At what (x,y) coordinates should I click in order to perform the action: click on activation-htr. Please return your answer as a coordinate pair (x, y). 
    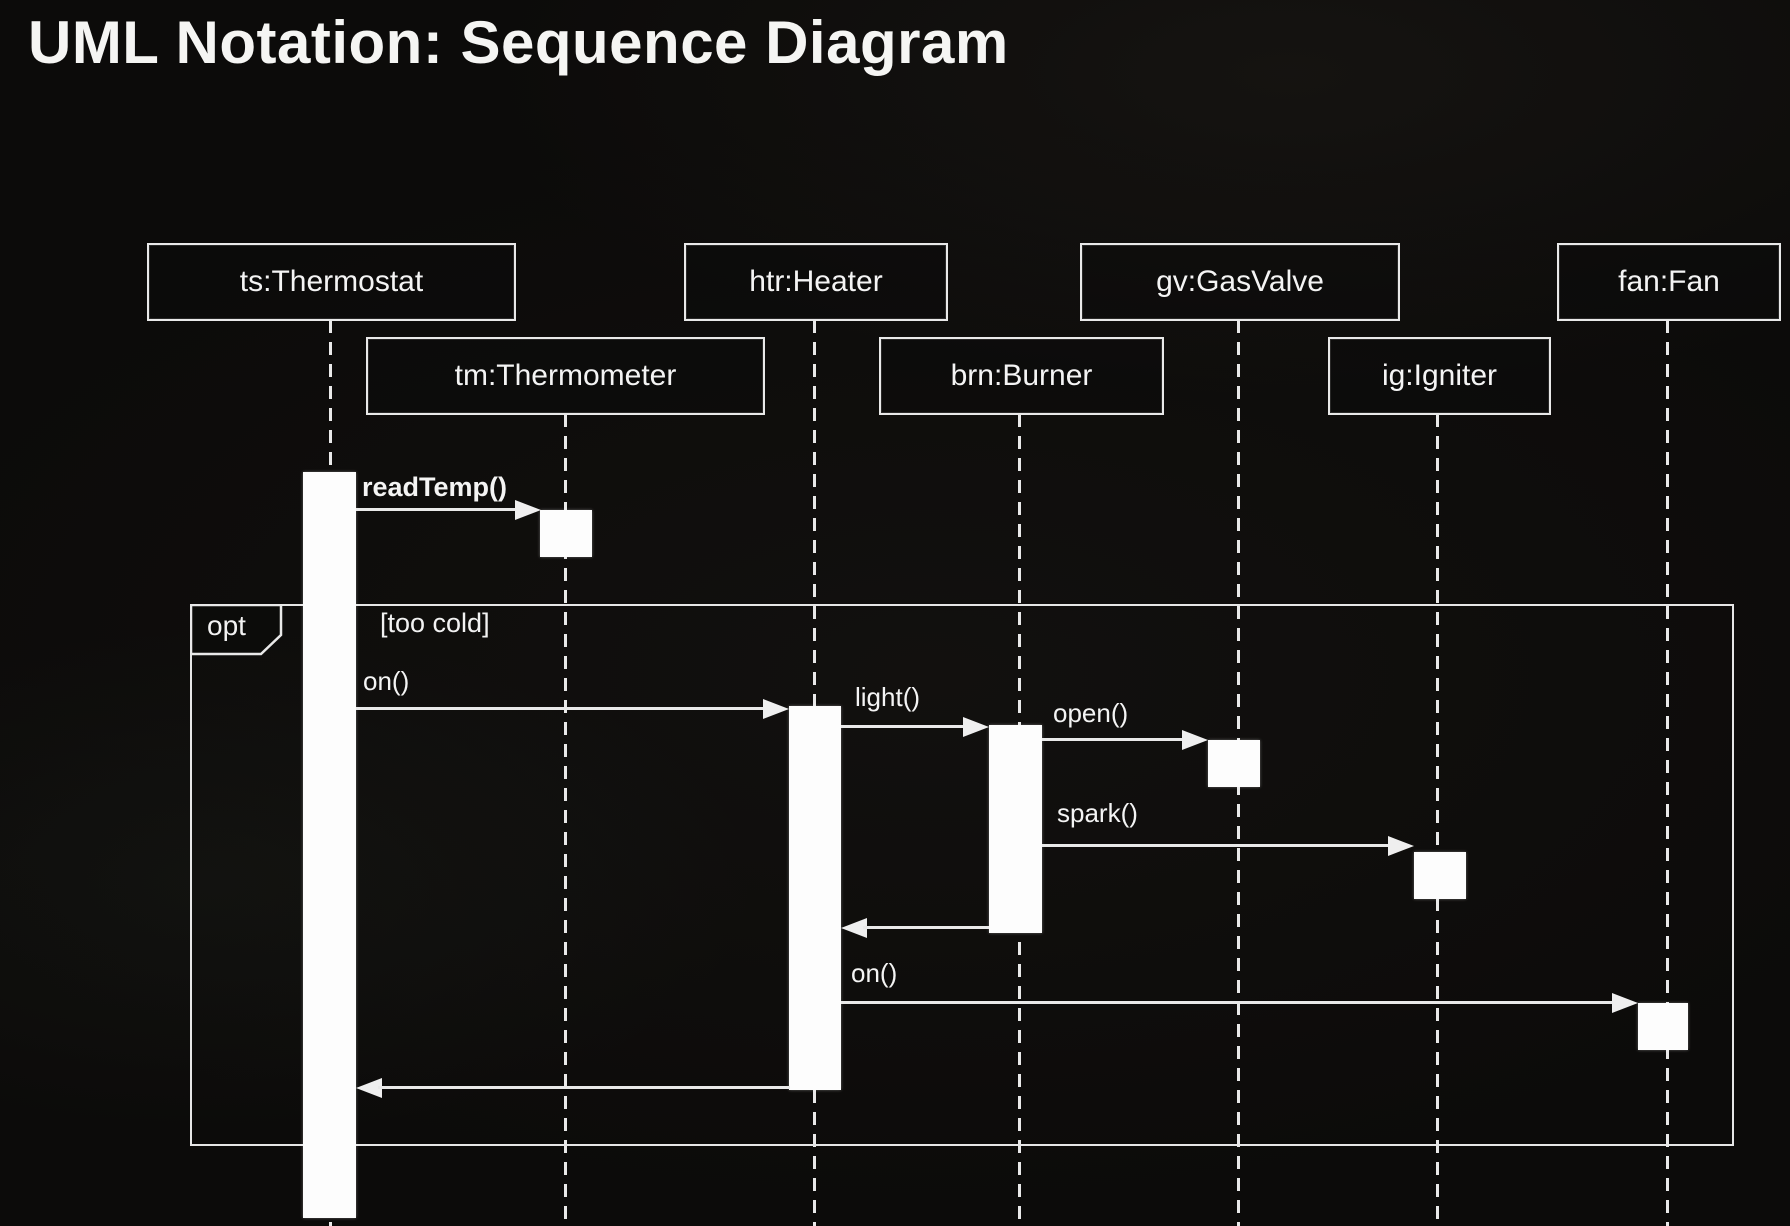
    Looking at the image, I should click on (815, 898).